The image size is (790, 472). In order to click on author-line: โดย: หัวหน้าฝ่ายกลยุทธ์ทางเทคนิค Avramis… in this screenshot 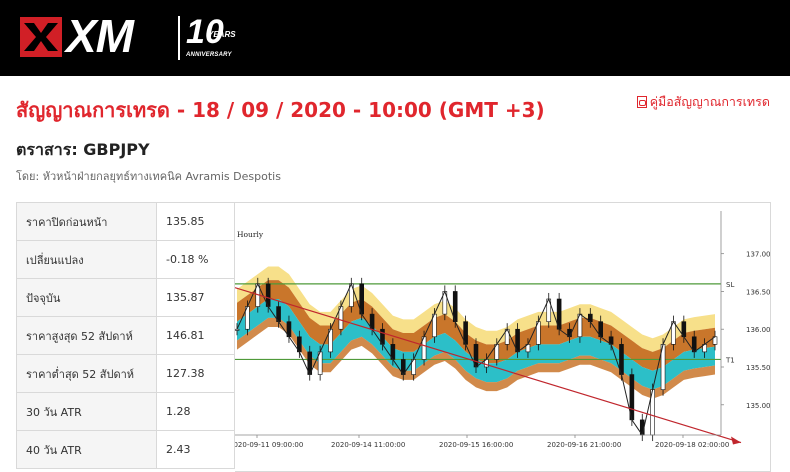, I will do `click(148, 176)`.